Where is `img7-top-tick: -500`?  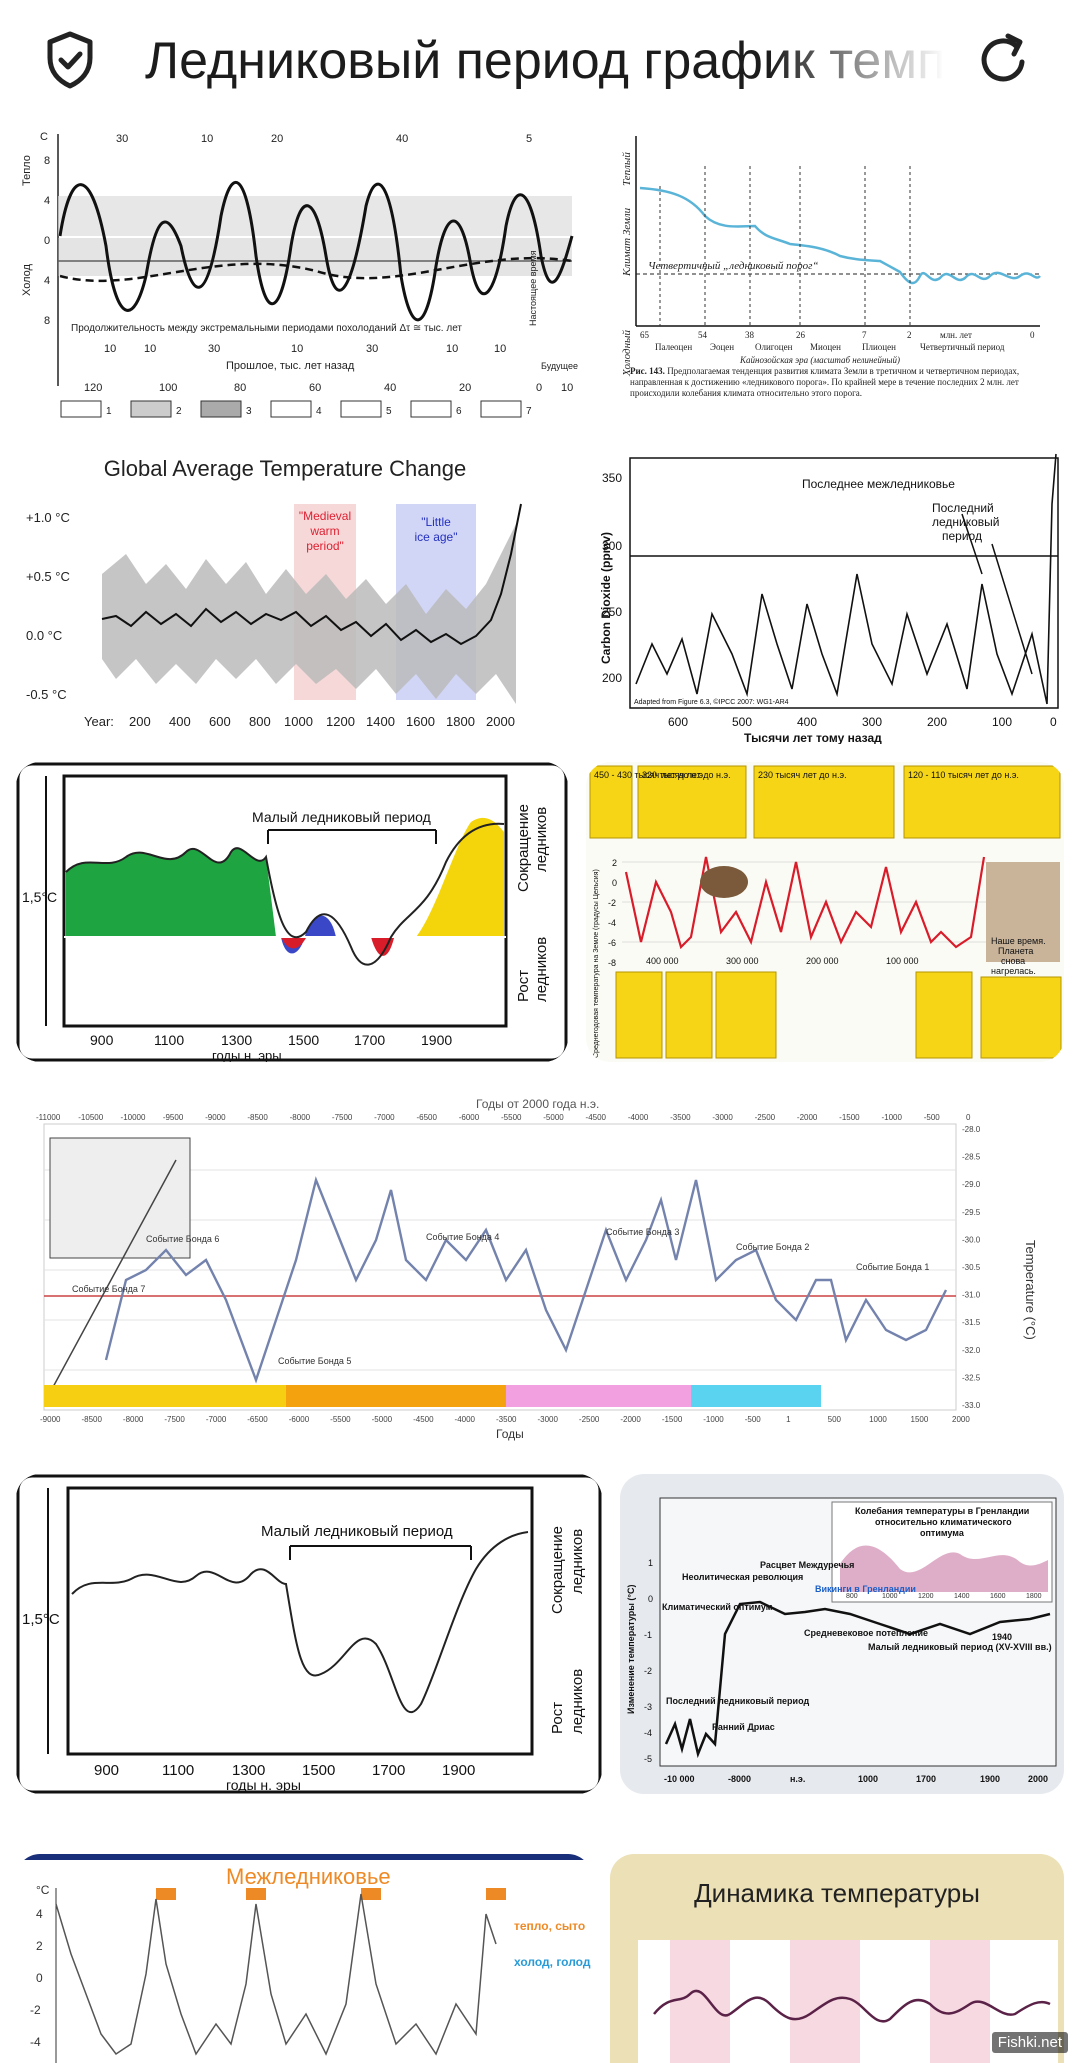
img7-top-tick: -500 is located at coordinates (932, 1117).